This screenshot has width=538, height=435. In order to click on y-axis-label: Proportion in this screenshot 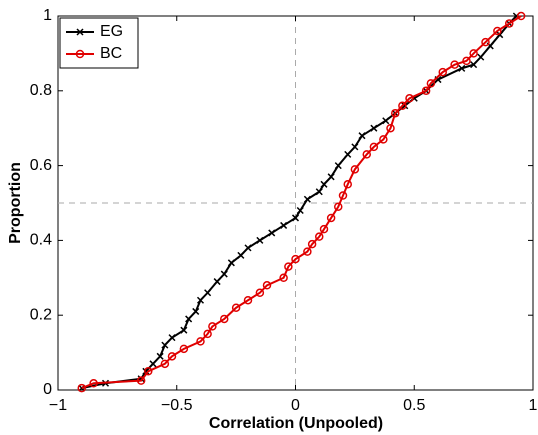, I will do `click(15, 203)`.